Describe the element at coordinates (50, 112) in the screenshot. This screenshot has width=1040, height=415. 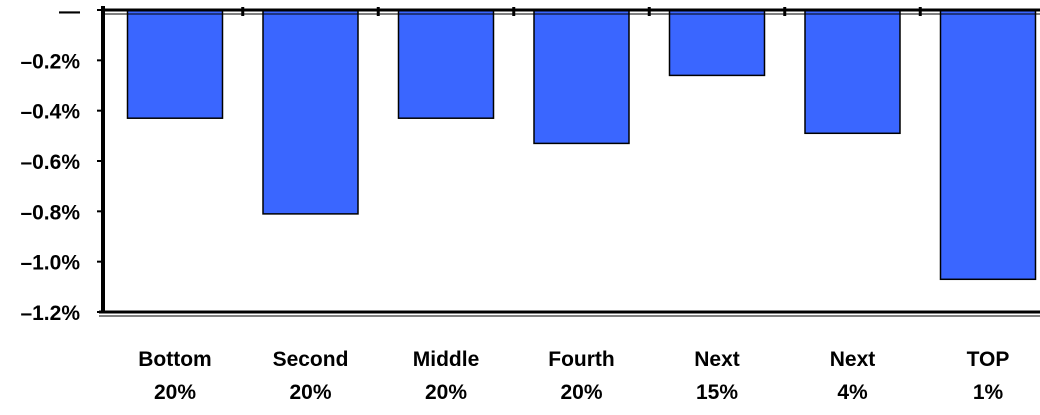
I see `y-tick-label: –0.4%` at that location.